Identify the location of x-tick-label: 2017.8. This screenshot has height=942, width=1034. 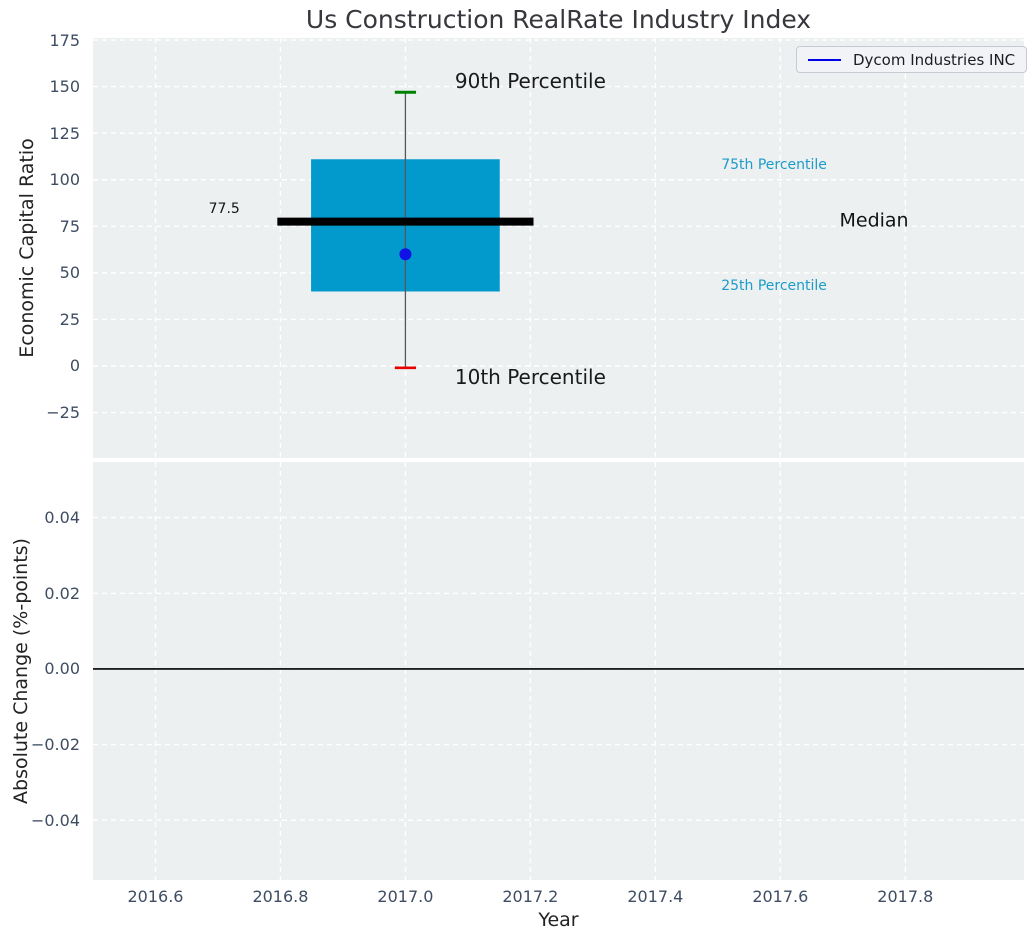
(905, 896).